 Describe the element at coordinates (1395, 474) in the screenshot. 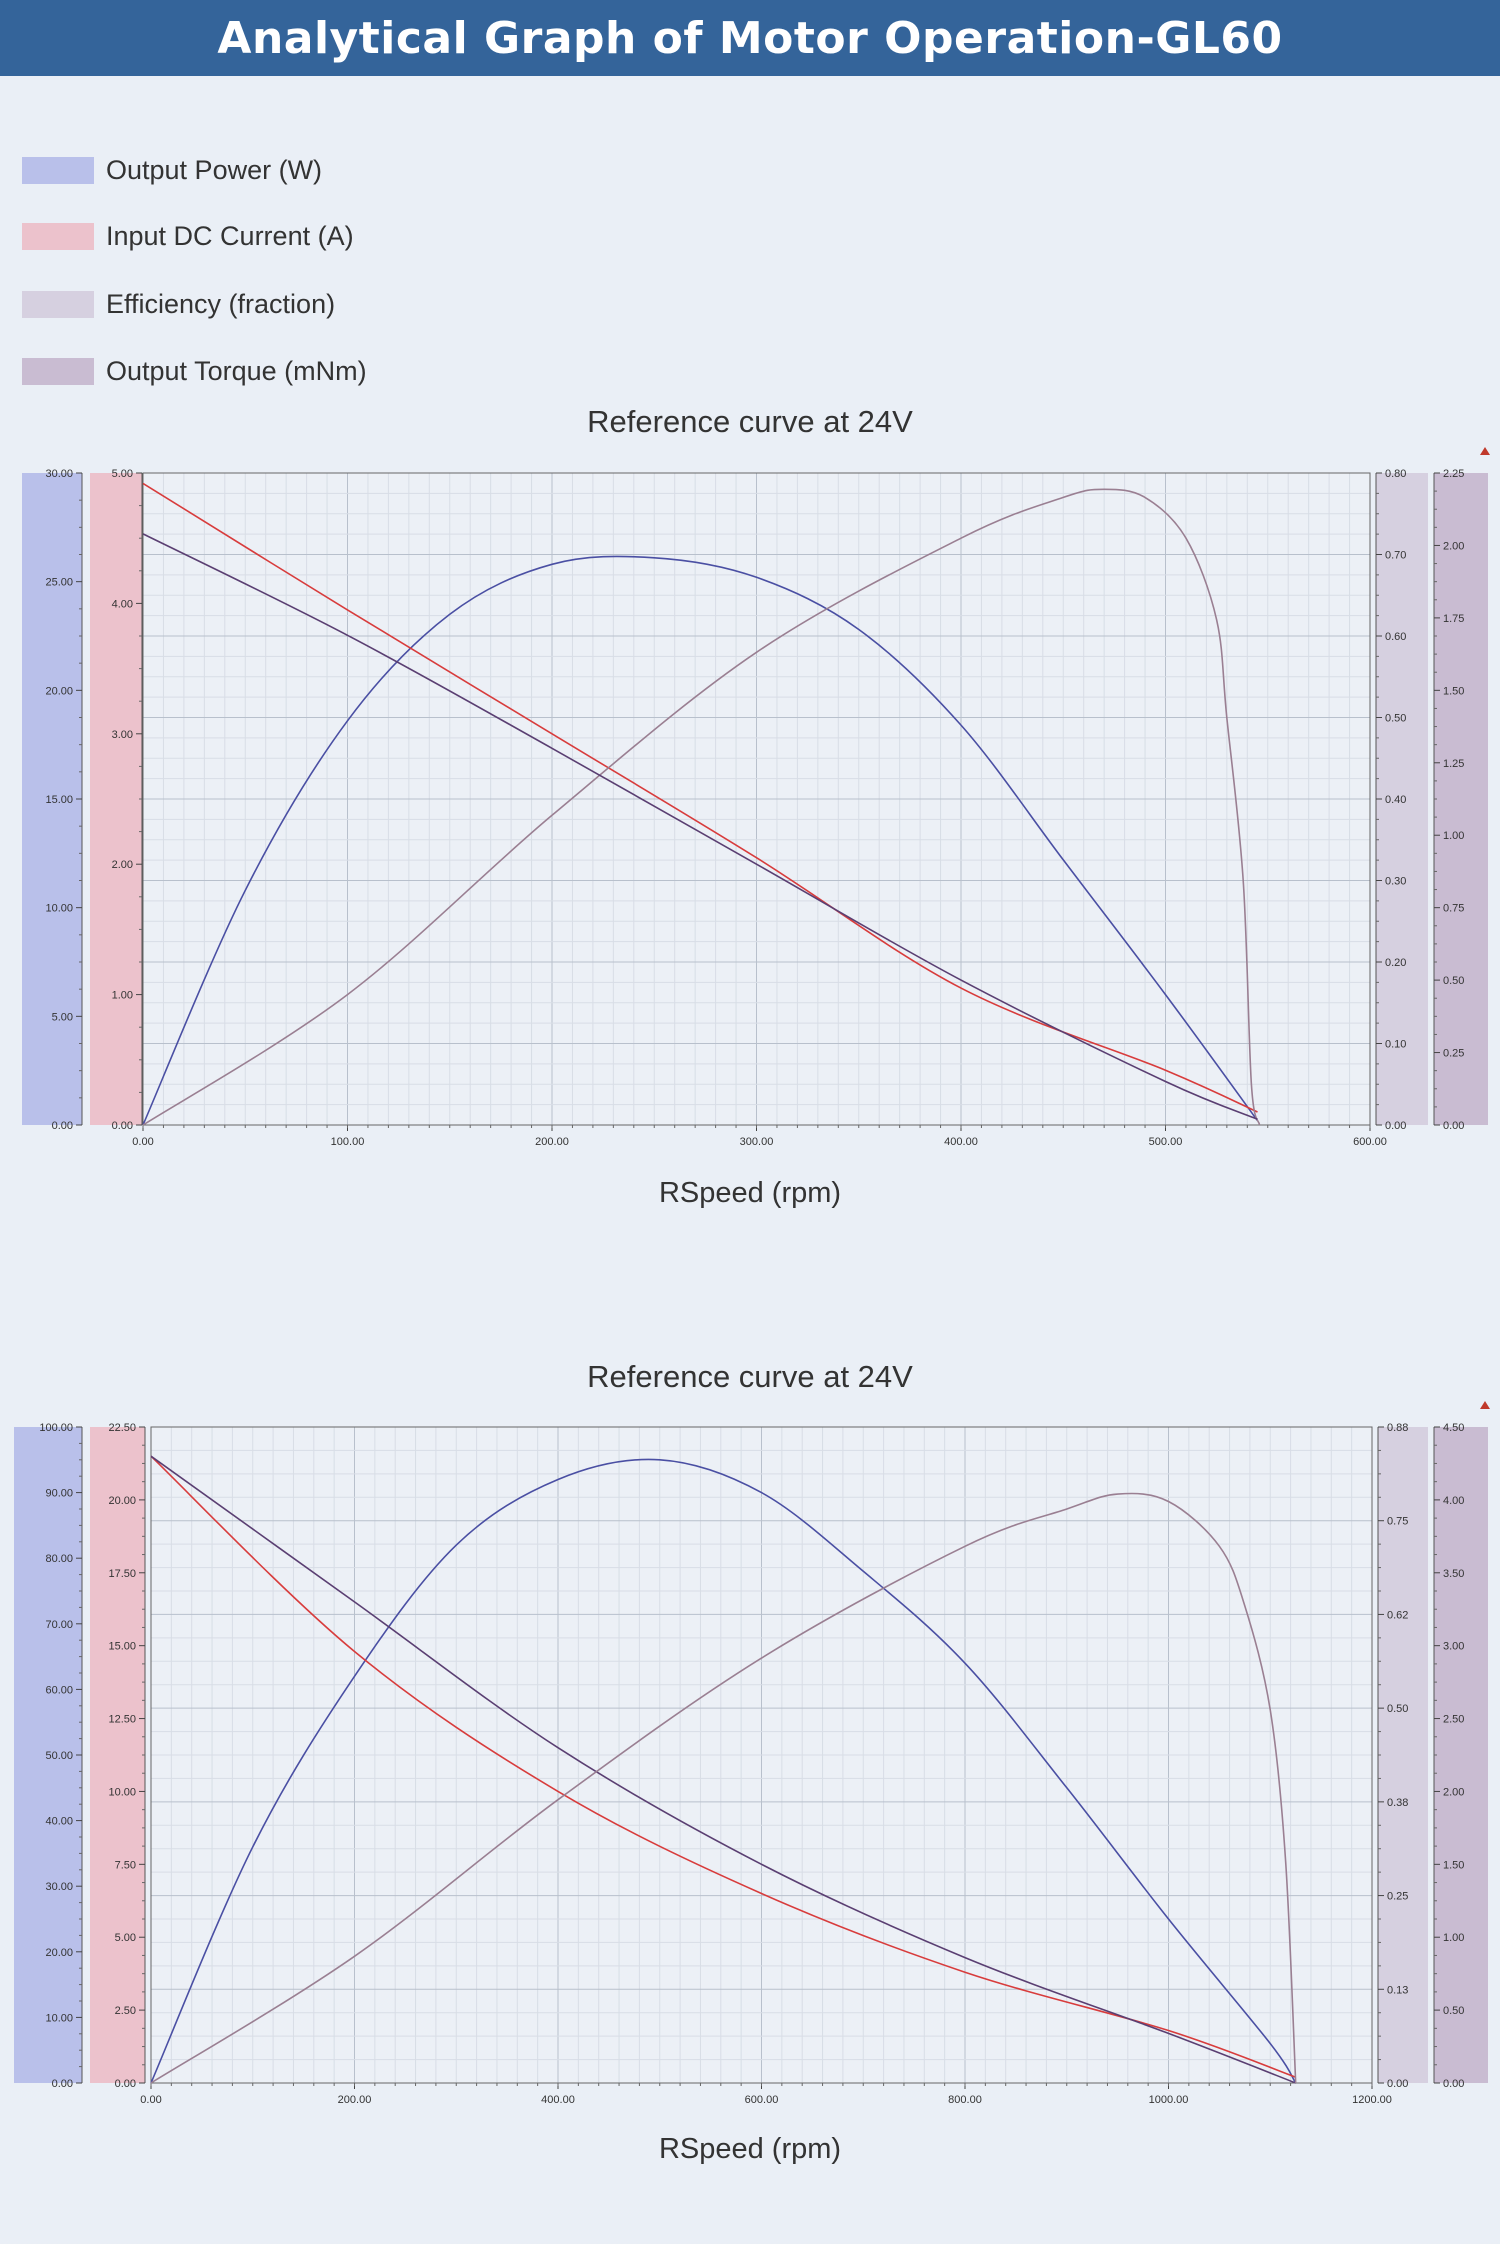

I see `efficiency-axis-tick-label: 0.80` at that location.